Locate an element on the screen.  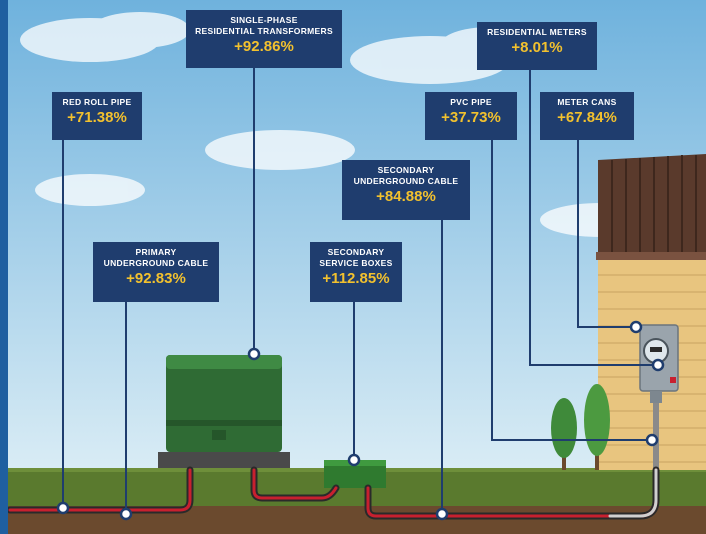
callout-value: +37.73% is located at coordinates (471, 117).